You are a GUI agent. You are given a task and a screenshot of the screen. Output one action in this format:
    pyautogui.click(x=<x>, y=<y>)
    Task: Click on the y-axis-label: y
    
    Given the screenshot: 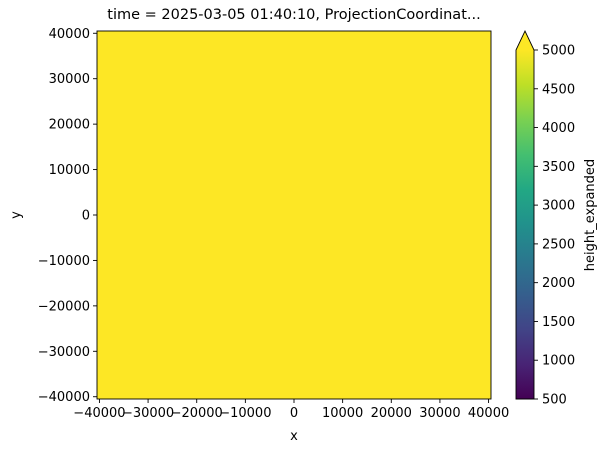 What is the action you would take?
    pyautogui.click(x=16, y=215)
    